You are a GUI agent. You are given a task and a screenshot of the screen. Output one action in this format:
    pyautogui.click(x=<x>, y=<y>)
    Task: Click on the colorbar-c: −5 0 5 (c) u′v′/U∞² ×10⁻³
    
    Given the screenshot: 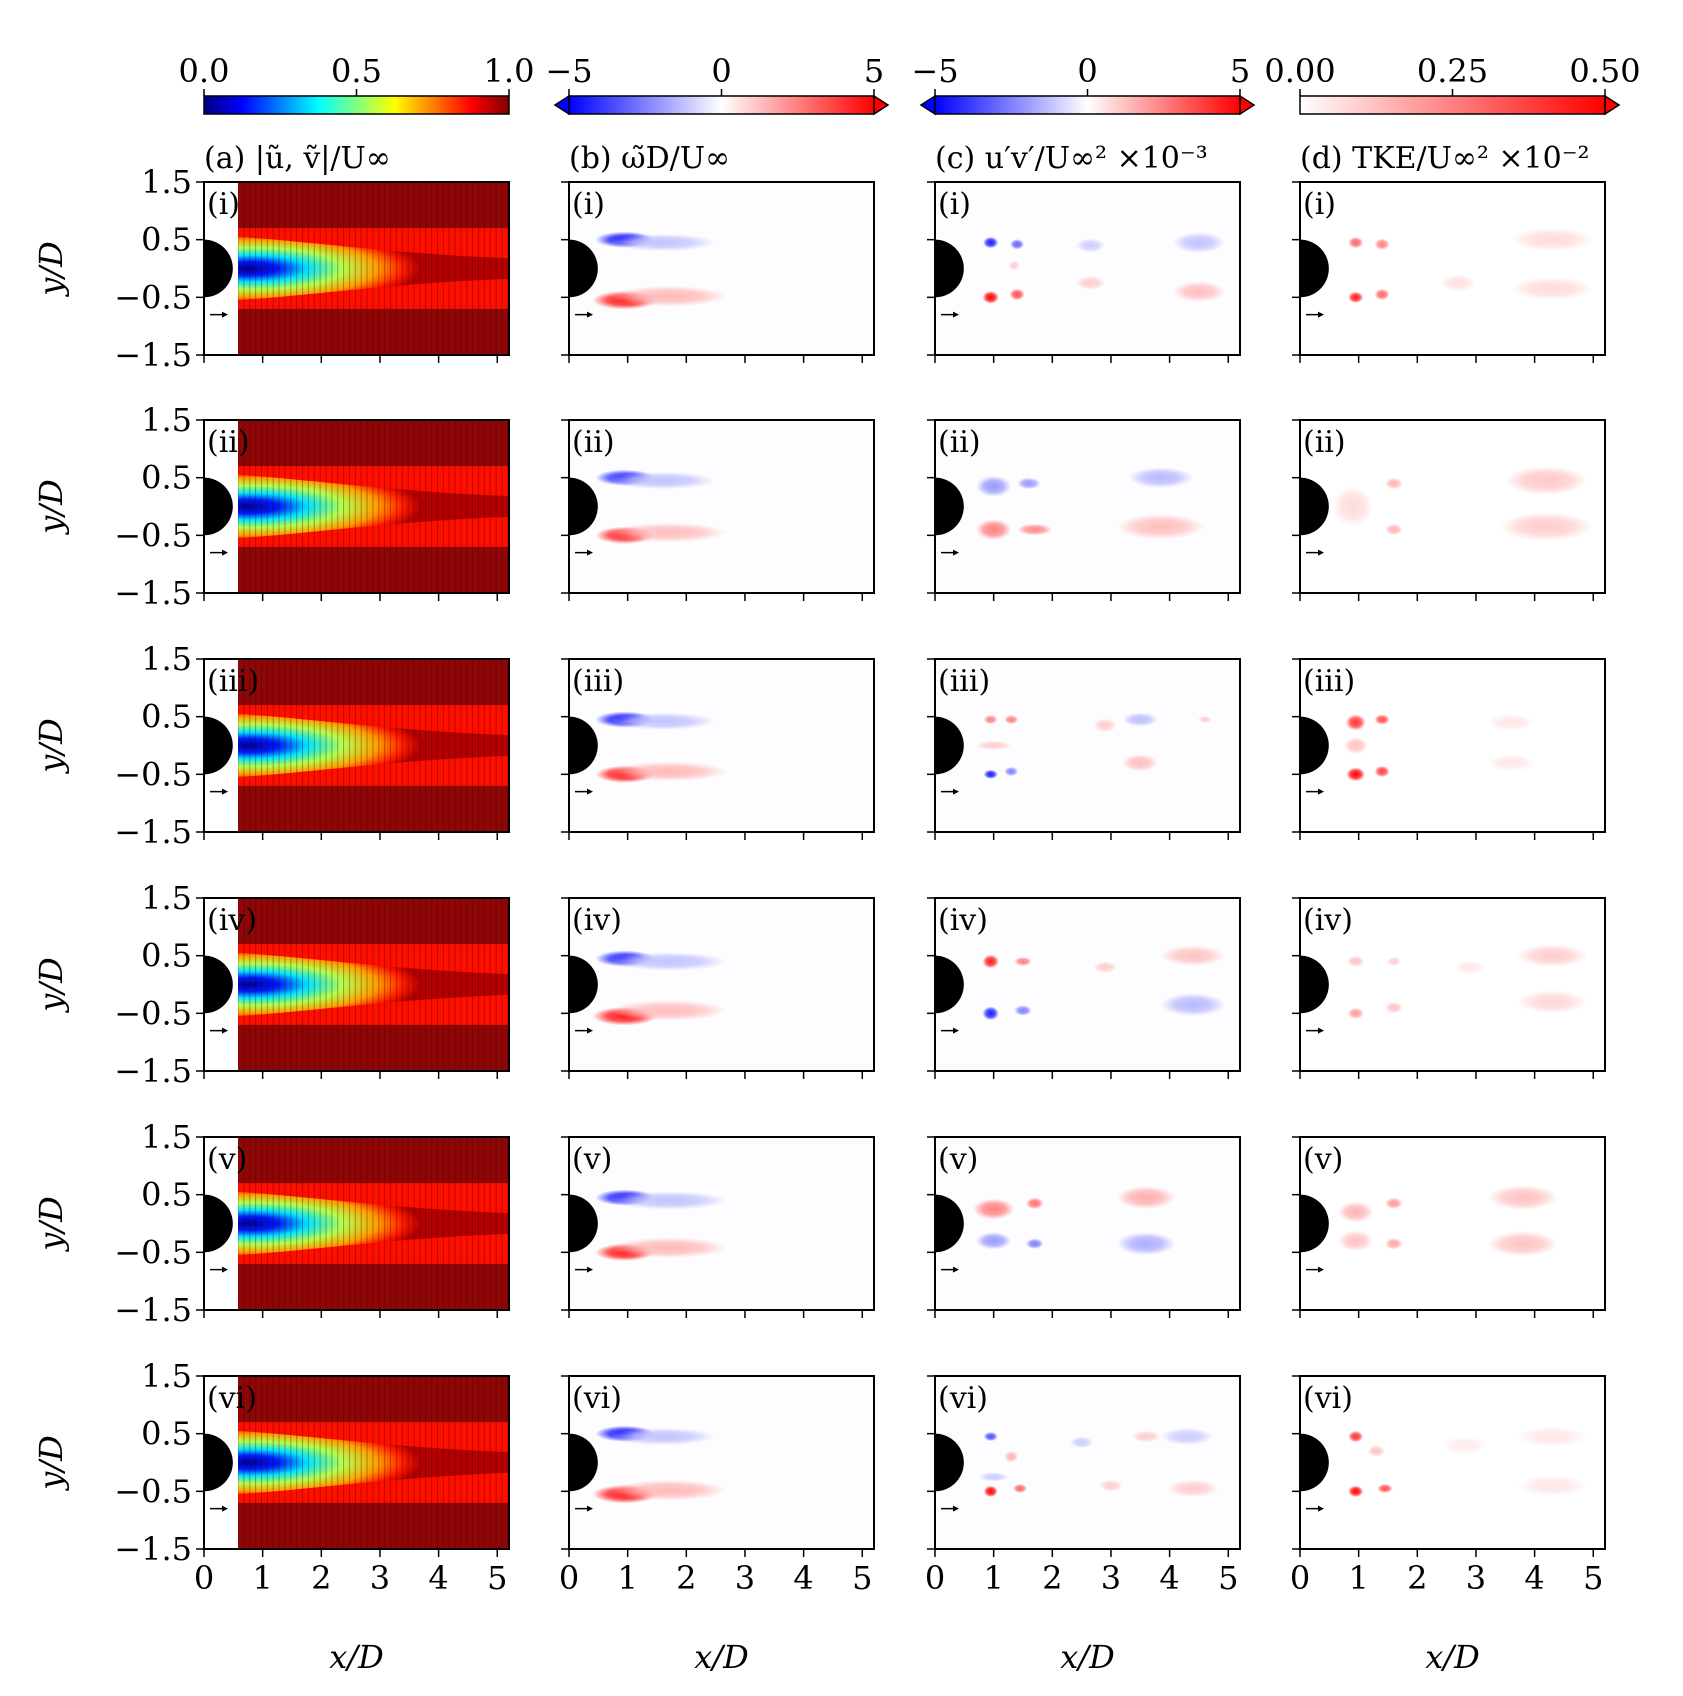 What is the action you would take?
    pyautogui.click(x=1083, y=114)
    